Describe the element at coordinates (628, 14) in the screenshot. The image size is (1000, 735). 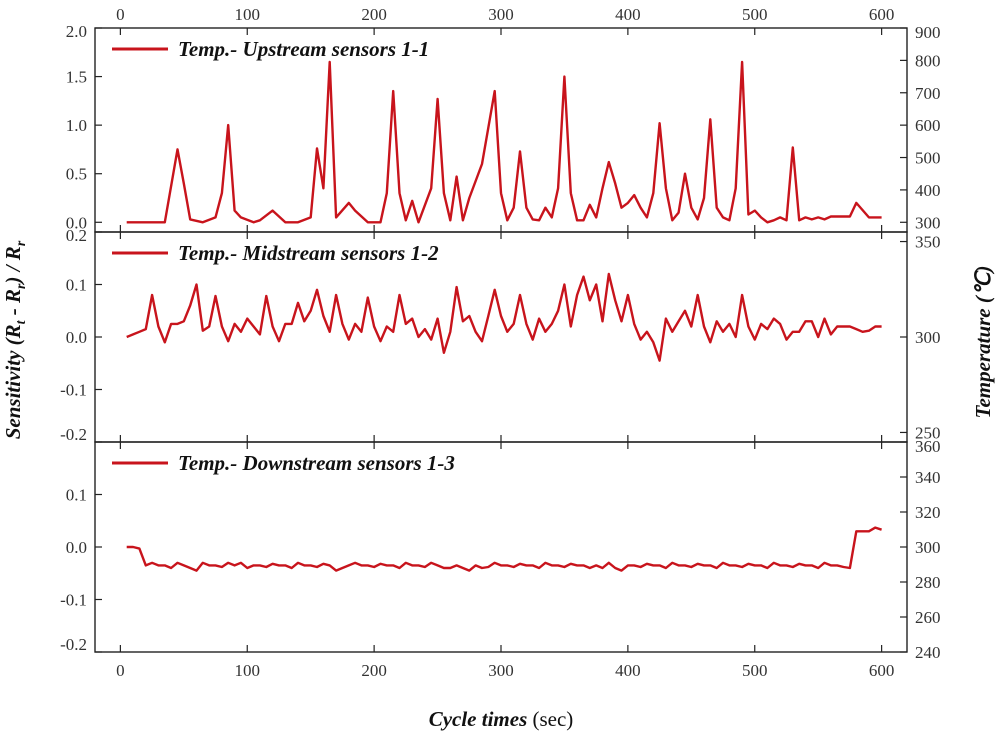
I see `x-tick-label-top: 400` at that location.